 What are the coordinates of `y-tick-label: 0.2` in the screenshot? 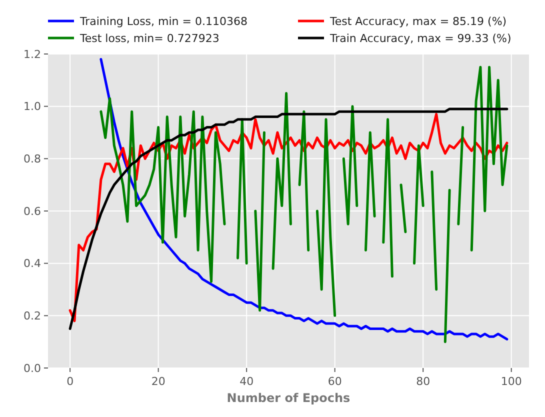 It's located at (32, 316).